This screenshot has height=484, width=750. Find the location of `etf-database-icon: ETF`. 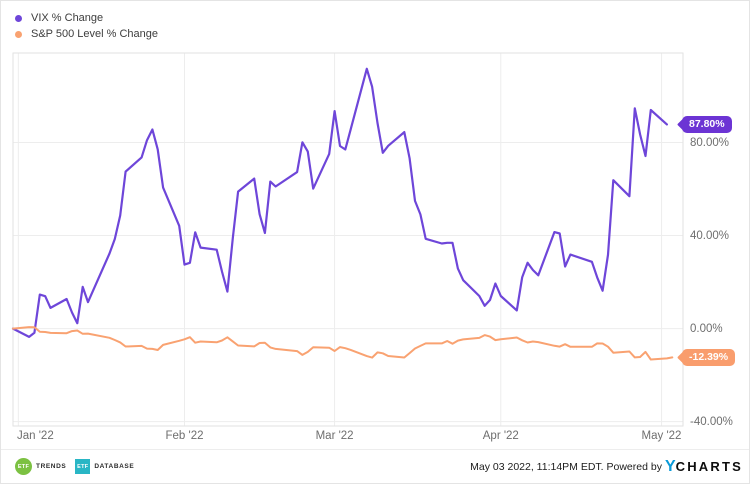

etf-database-icon: ETF is located at coordinates (83, 466).